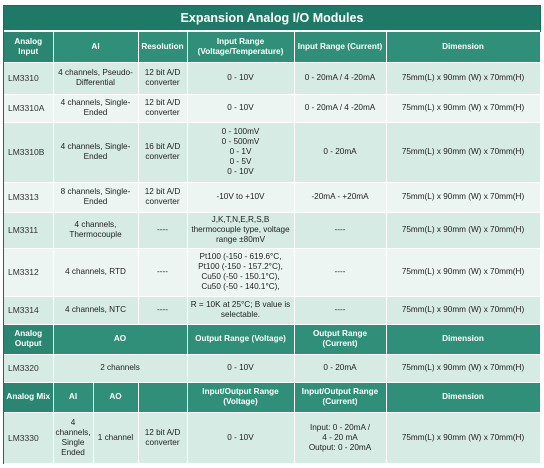  Describe the element at coordinates (29, 310) in the screenshot. I see `model-cell: LM3314` at that location.